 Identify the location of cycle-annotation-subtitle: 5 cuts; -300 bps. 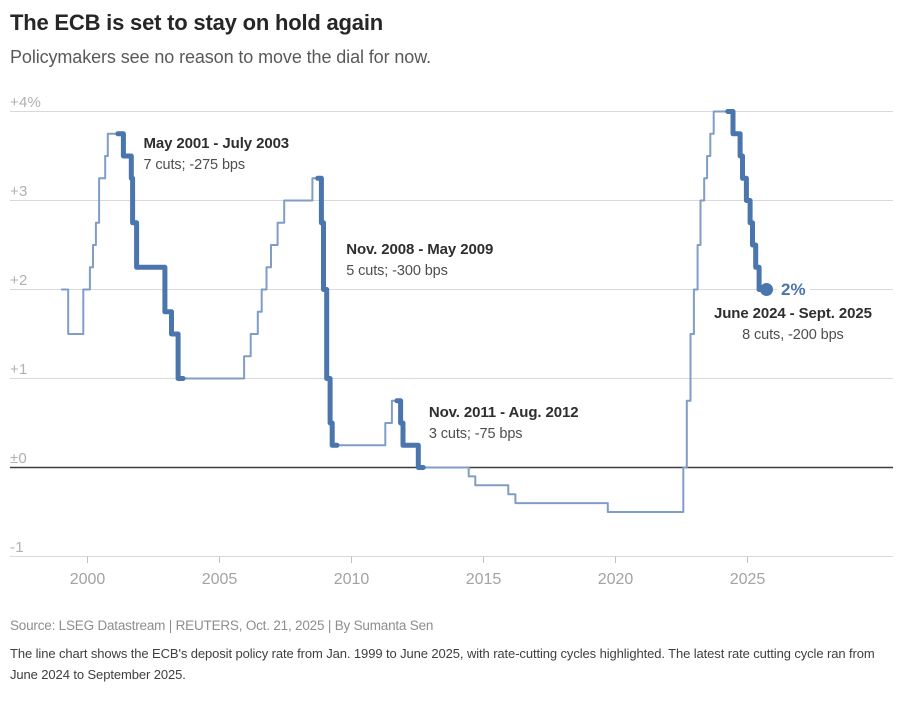
(397, 270).